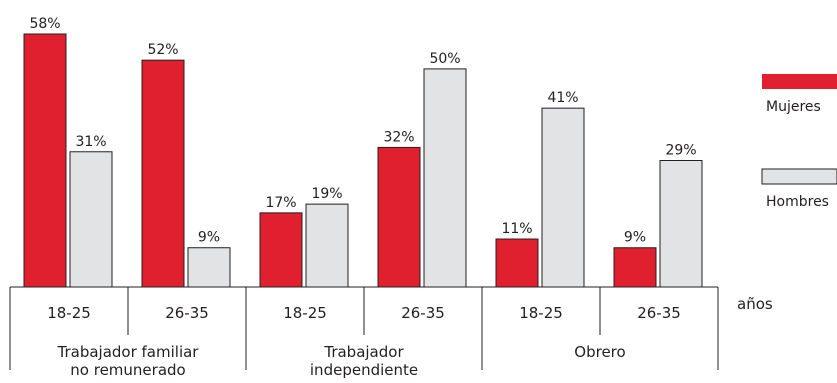 This screenshot has width=837, height=383. Describe the element at coordinates (209, 238) in the screenshot. I see `value-label-hombres-1: 9%` at that location.